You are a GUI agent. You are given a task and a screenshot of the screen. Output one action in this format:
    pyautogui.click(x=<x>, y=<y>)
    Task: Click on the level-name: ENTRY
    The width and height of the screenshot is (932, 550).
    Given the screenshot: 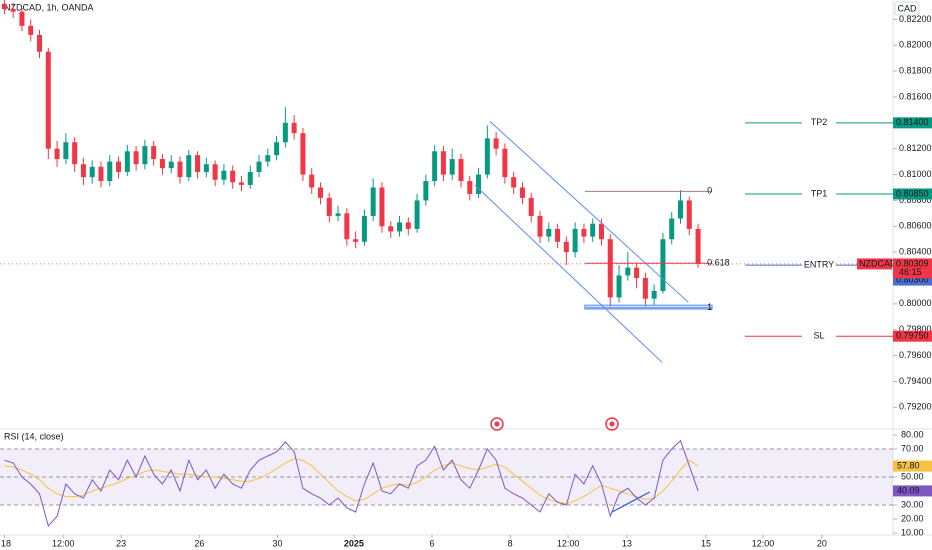 What is the action you would take?
    pyautogui.click(x=819, y=264)
    